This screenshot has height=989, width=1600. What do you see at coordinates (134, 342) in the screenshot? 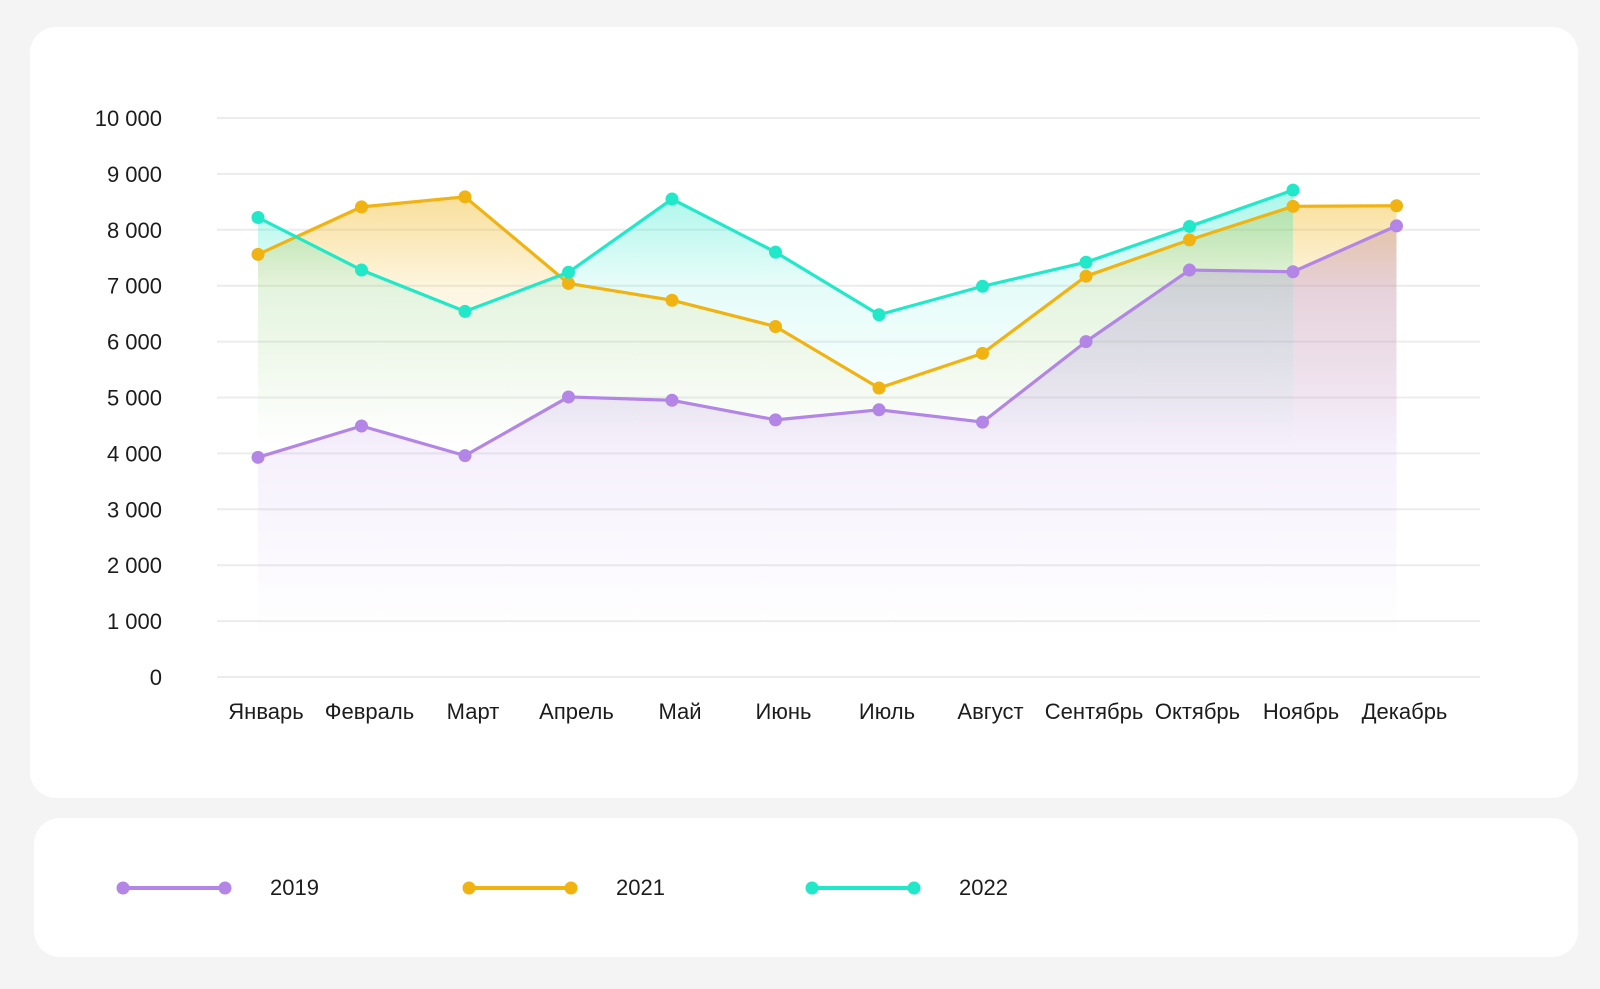
I see `y-tick-label: 6 000` at bounding box center [134, 342].